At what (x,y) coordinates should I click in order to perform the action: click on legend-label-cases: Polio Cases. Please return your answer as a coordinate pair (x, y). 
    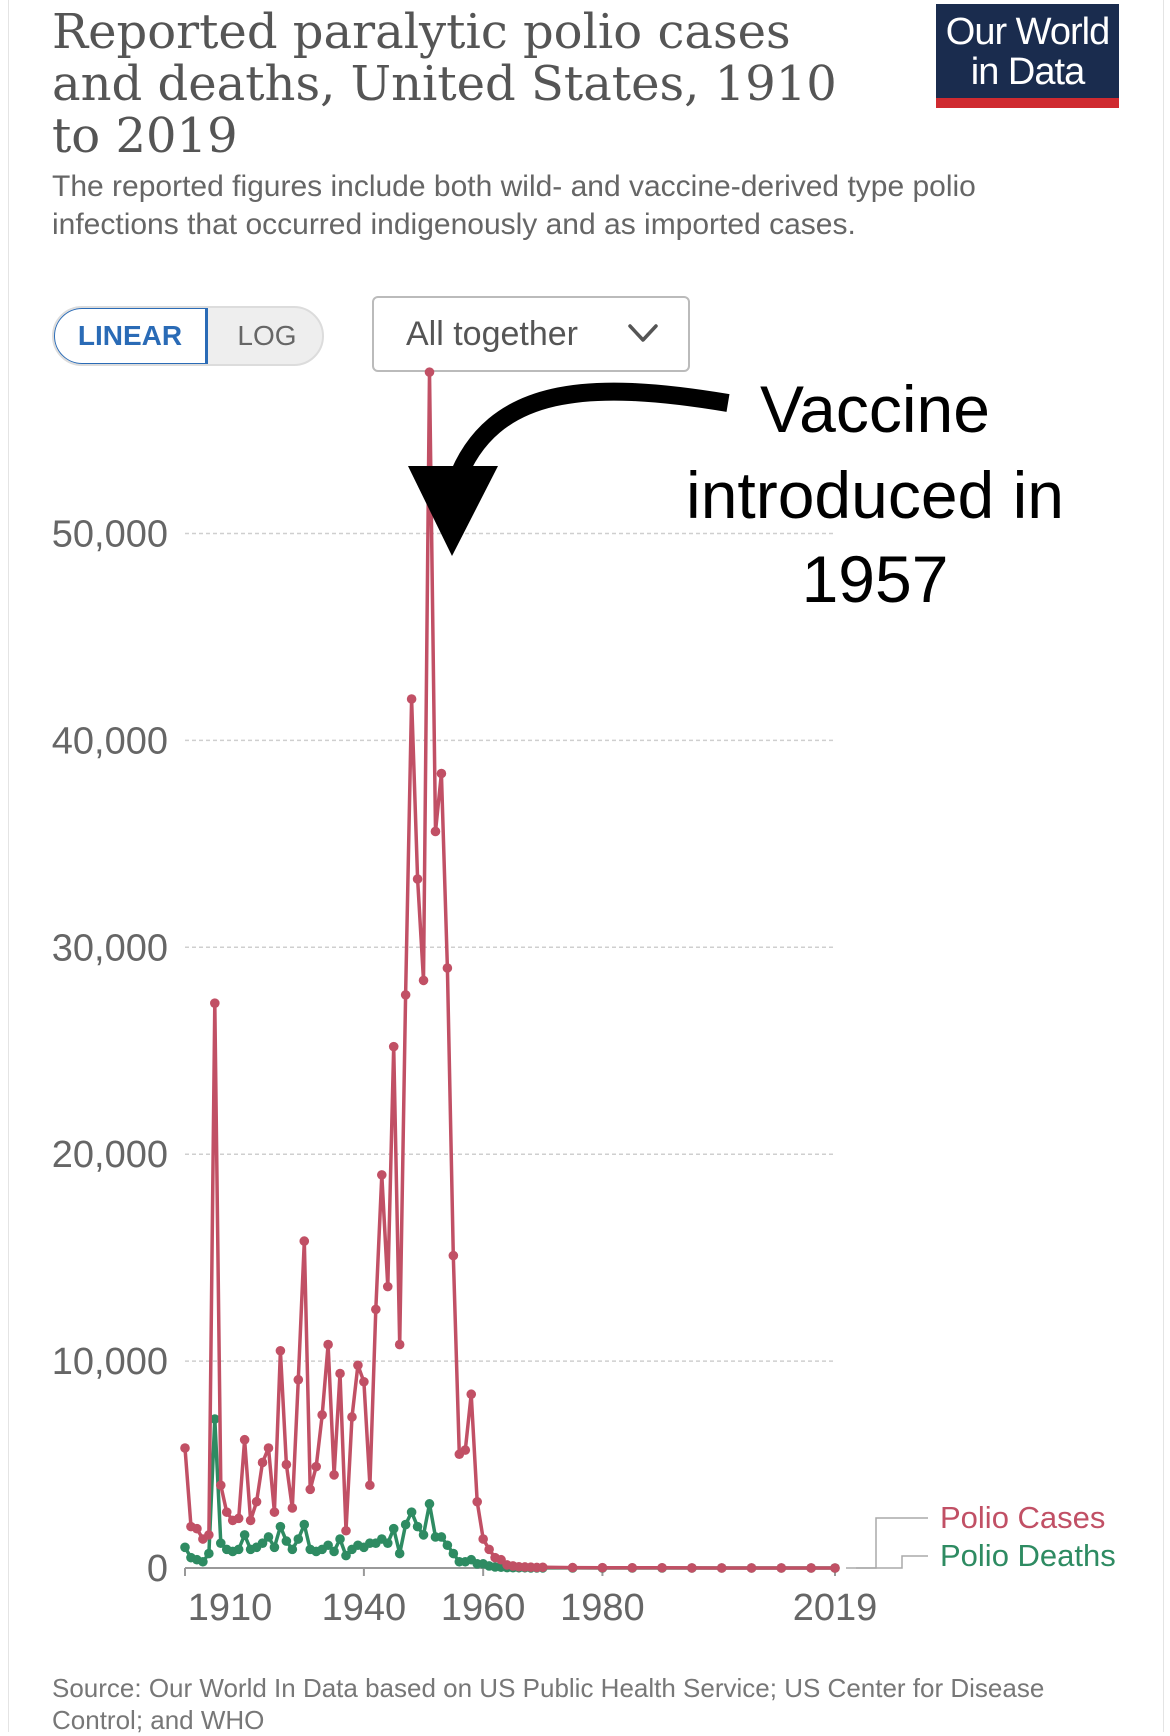
    Looking at the image, I should click on (1022, 1517).